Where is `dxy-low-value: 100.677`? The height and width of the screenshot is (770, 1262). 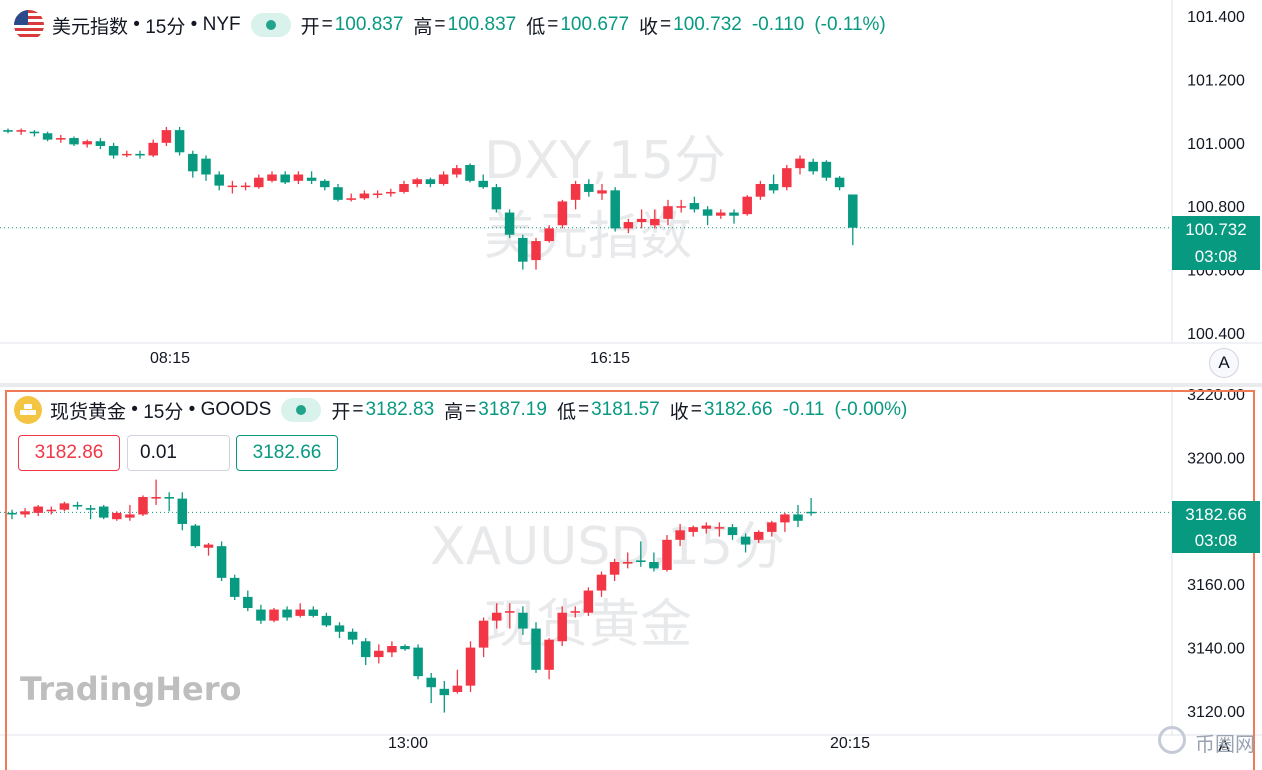
dxy-low-value: 100.677 is located at coordinates (595, 24).